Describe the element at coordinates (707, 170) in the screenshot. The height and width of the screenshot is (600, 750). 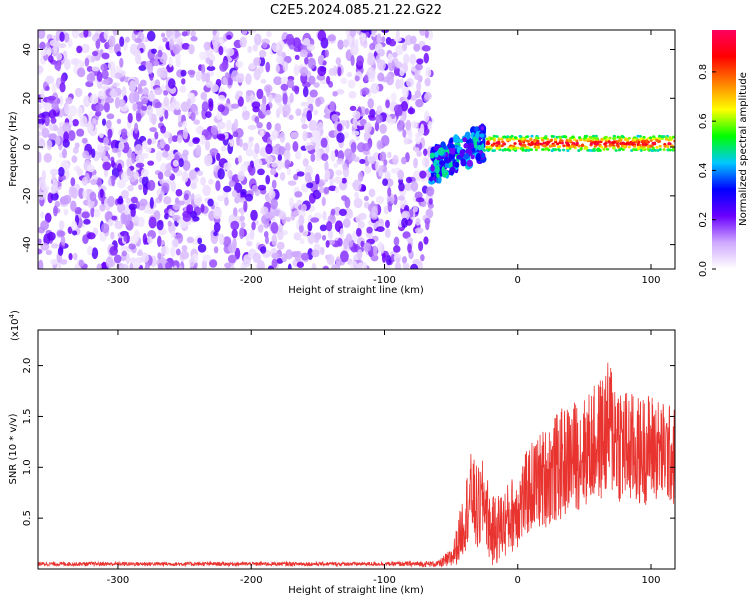
I see `colorbar-ticks: 0.0 0.2 0.4 0.6 0.8` at that location.